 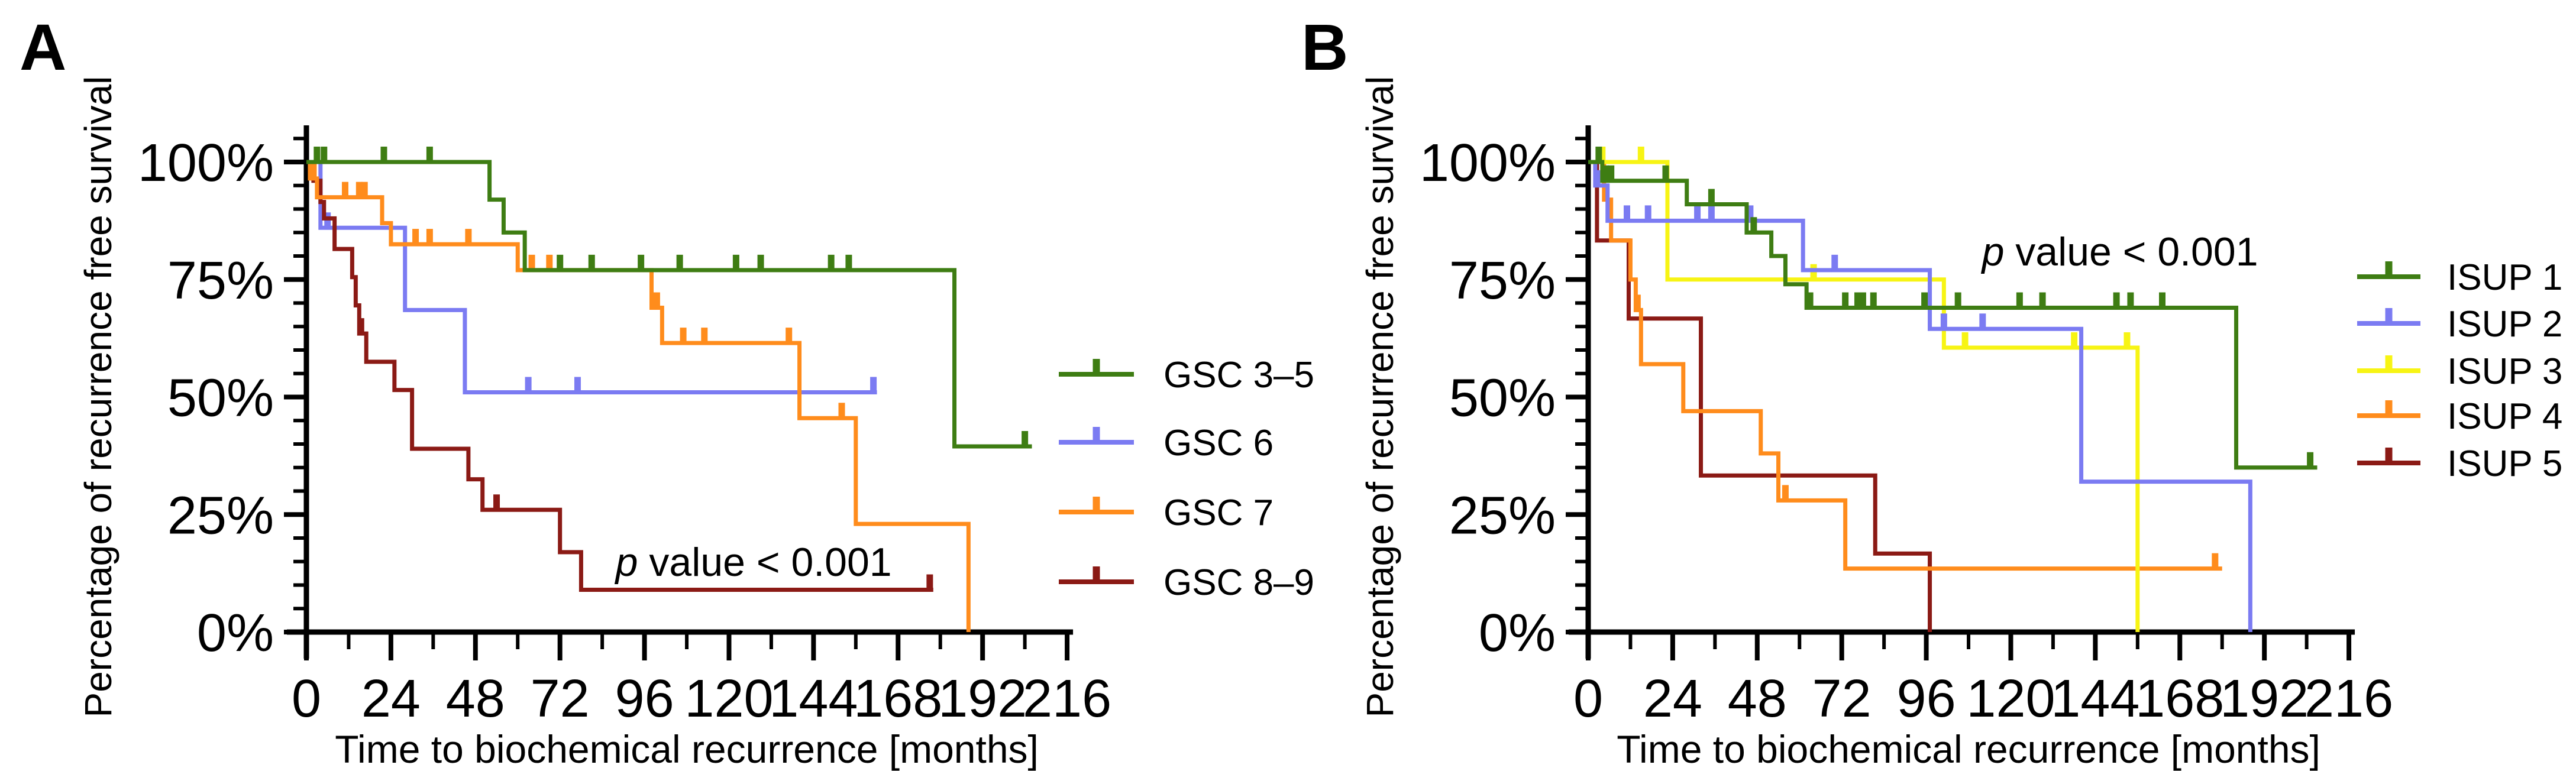 What do you see at coordinates (2504, 416) in the screenshot?
I see `legend-label: ISUP 4` at bounding box center [2504, 416].